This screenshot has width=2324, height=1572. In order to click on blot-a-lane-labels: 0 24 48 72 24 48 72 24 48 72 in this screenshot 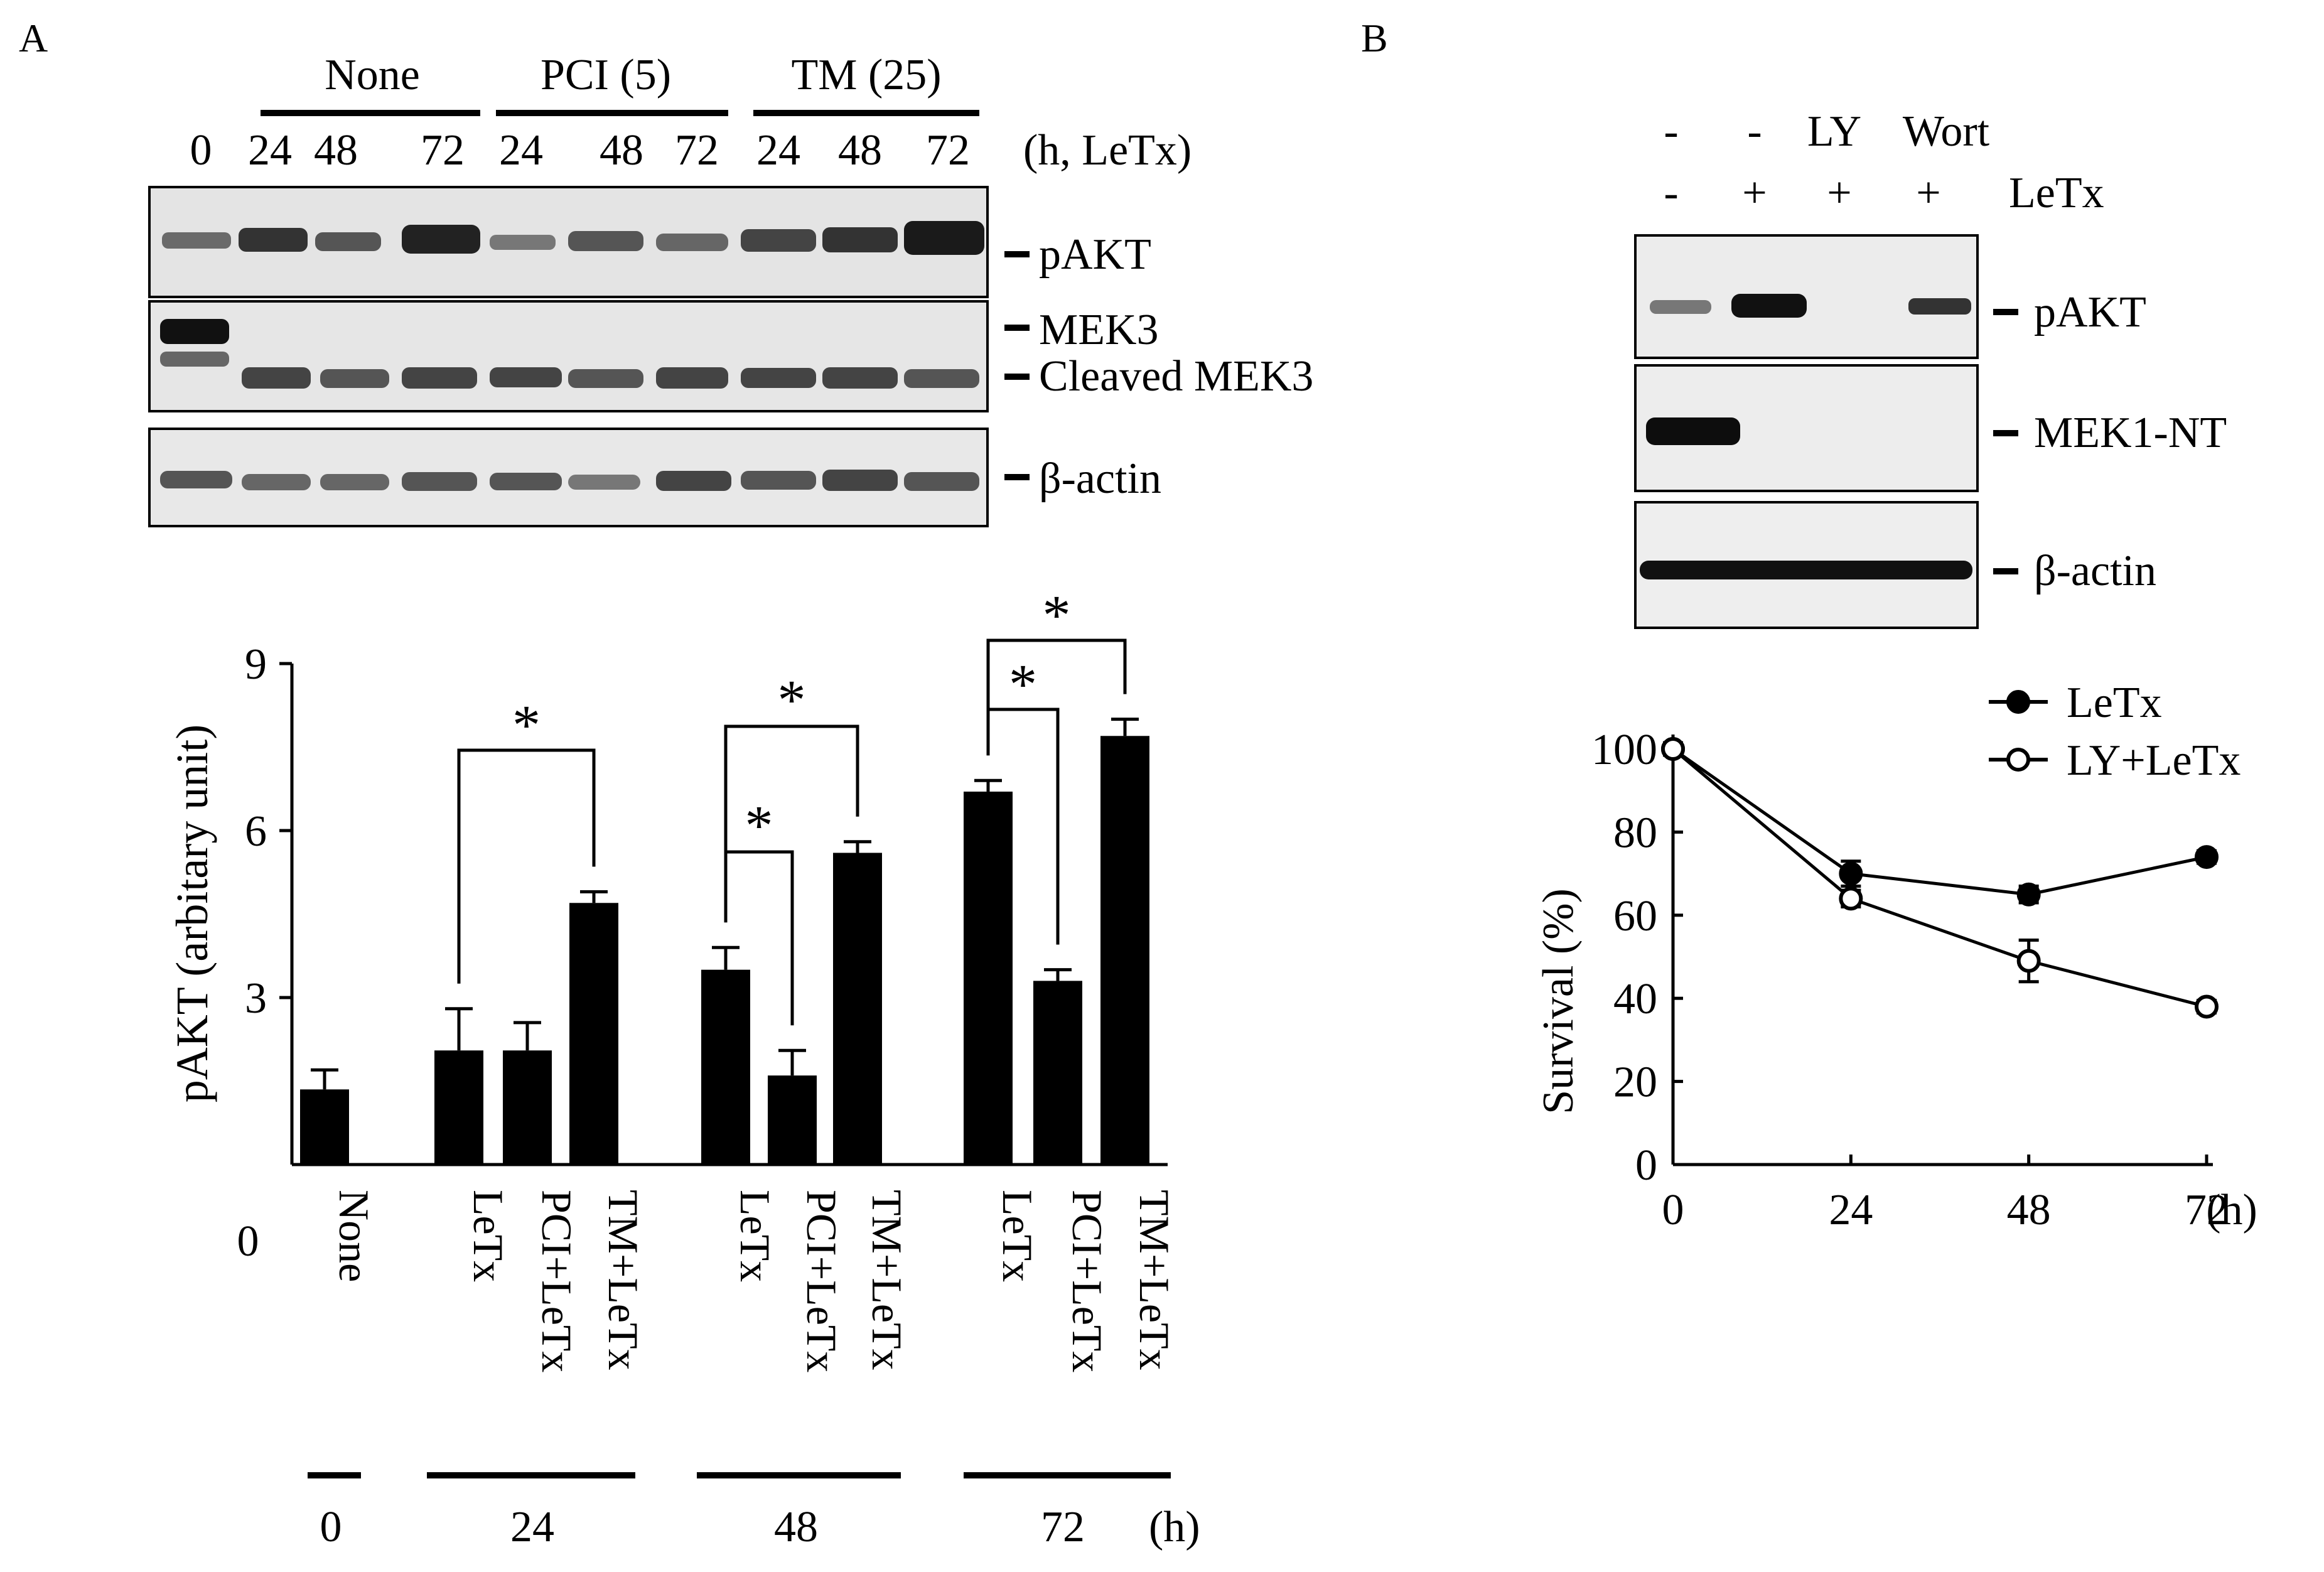, I will do `click(580, 150)`.